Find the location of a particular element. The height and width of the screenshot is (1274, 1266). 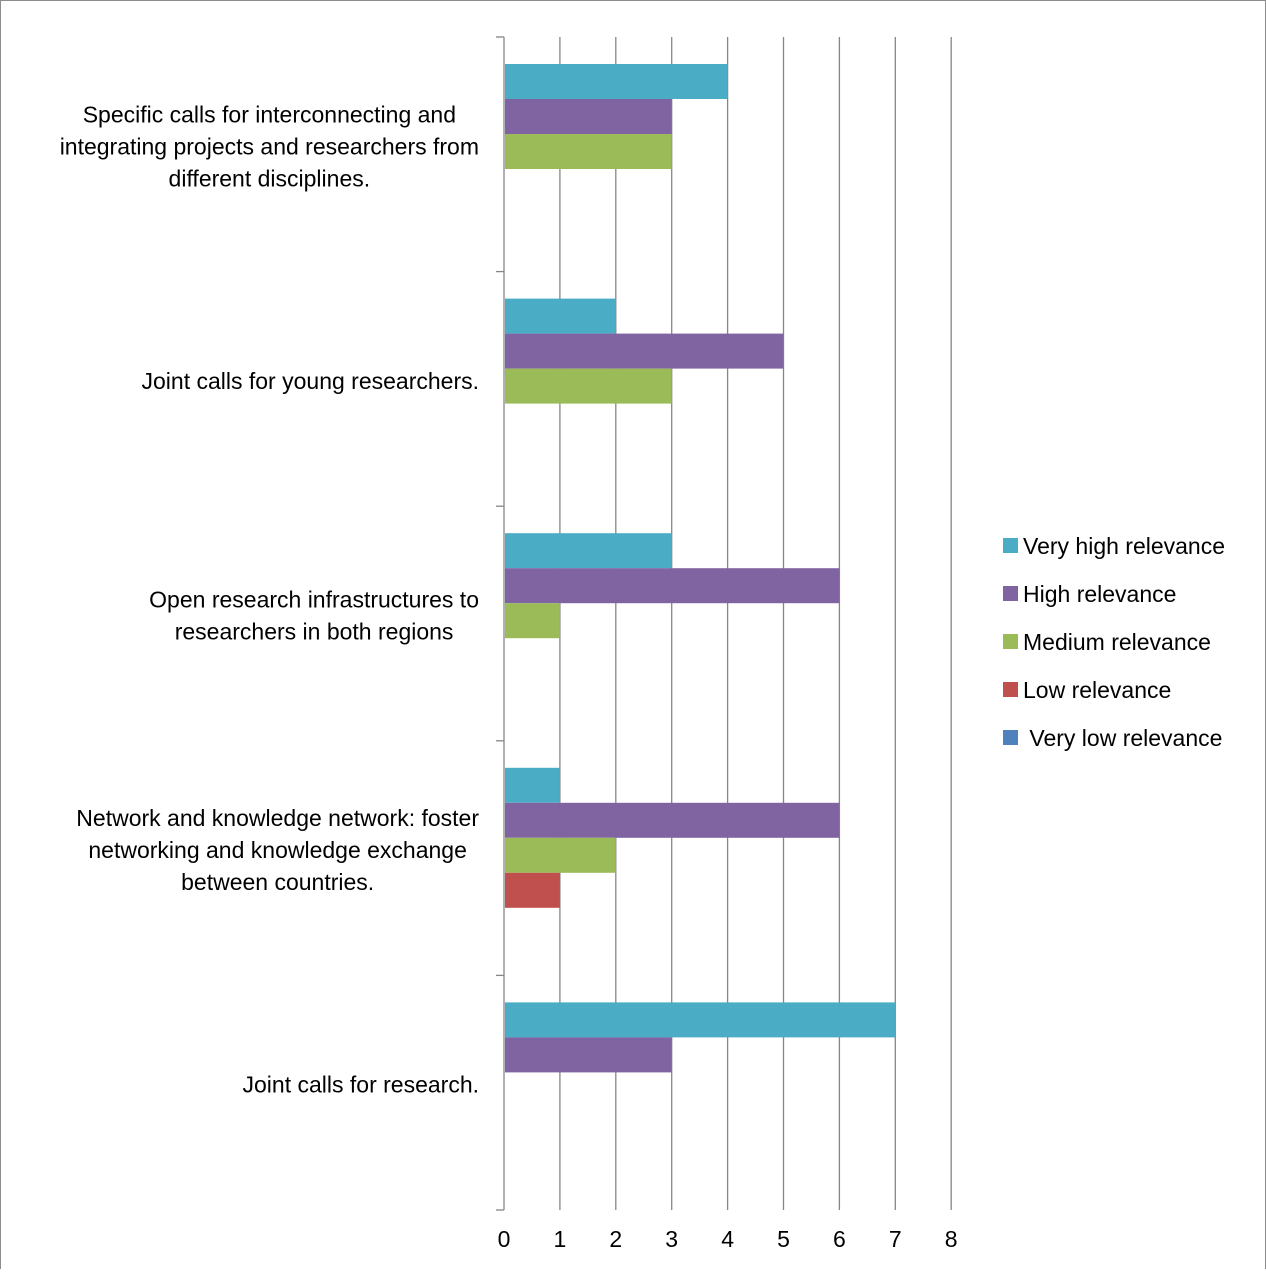

x-tick-label: 2 is located at coordinates (615, 1239).